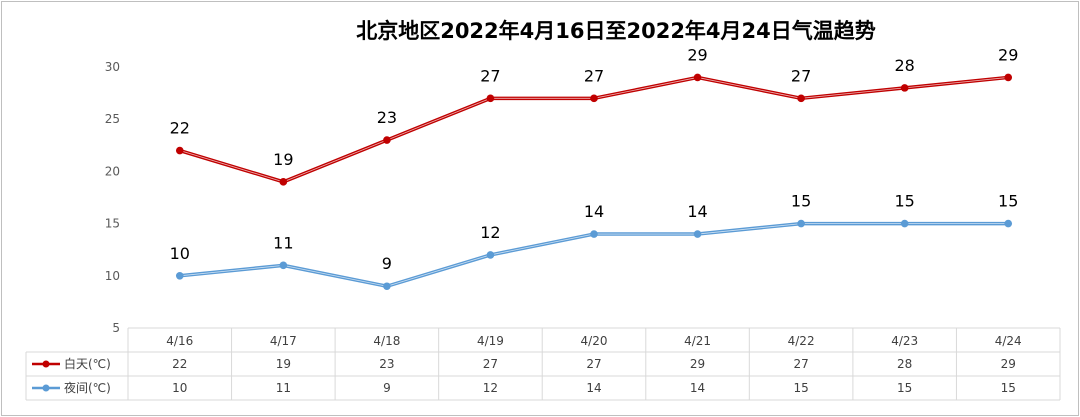  Describe the element at coordinates (387, 388) in the screenshot. I see `table-cell: 9` at that location.